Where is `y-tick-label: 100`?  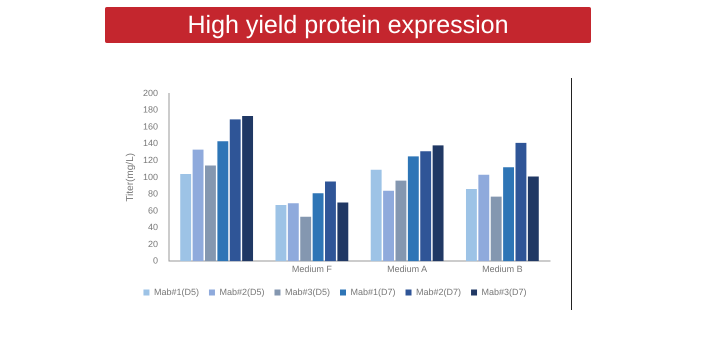 y-tick-label: 100 is located at coordinates (150, 177).